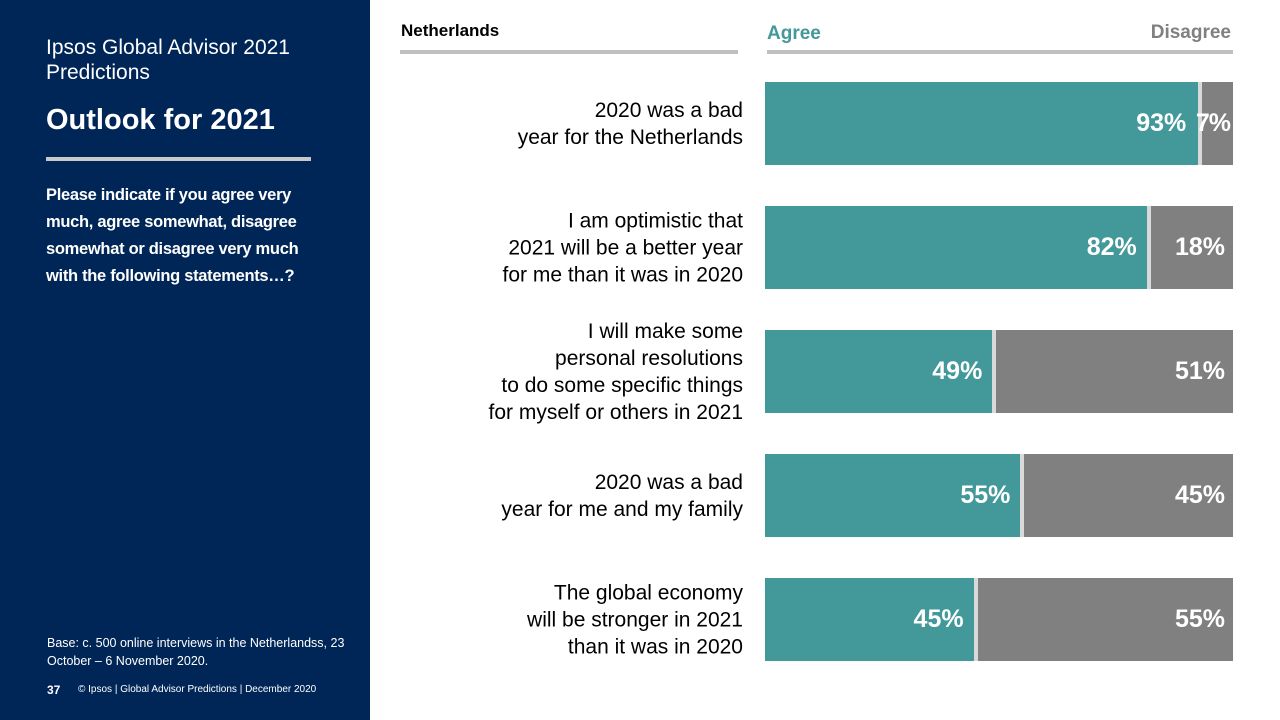 The height and width of the screenshot is (720, 1280). I want to click on page-number: 37, so click(54, 690).